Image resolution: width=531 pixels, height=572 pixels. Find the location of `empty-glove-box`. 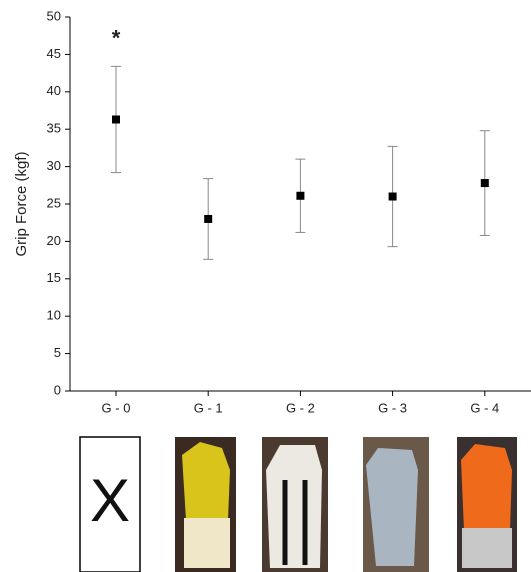

empty-glove-box is located at coordinates (110, 504).